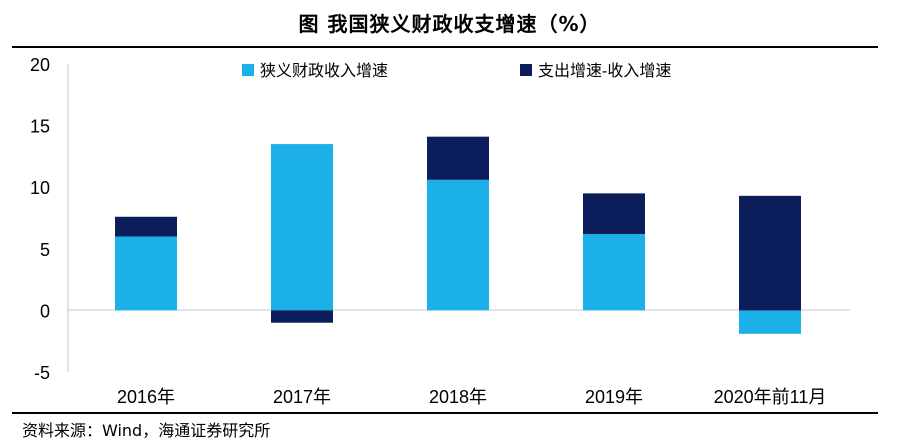 The width and height of the screenshot is (899, 447). Describe the element at coordinates (146, 397) in the screenshot. I see `x-tick-label: 2016年` at that location.